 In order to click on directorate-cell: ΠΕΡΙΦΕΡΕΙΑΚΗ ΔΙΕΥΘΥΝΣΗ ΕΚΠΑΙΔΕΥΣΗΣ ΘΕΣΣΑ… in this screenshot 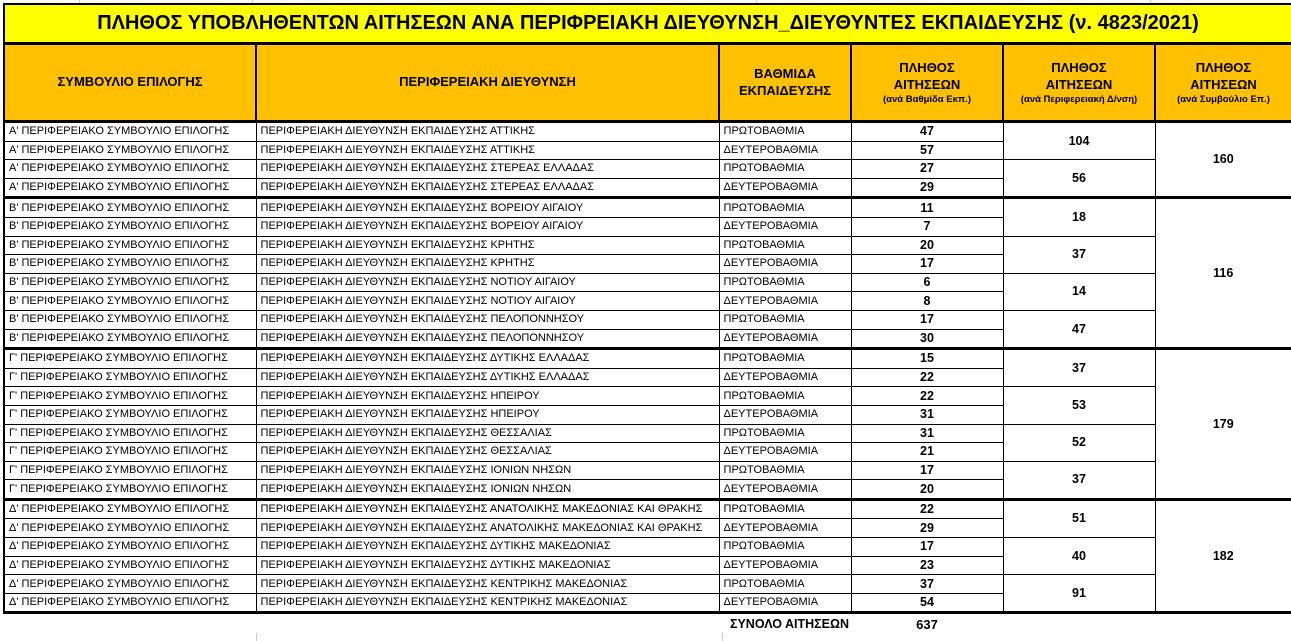, I will do `click(487, 452)`.